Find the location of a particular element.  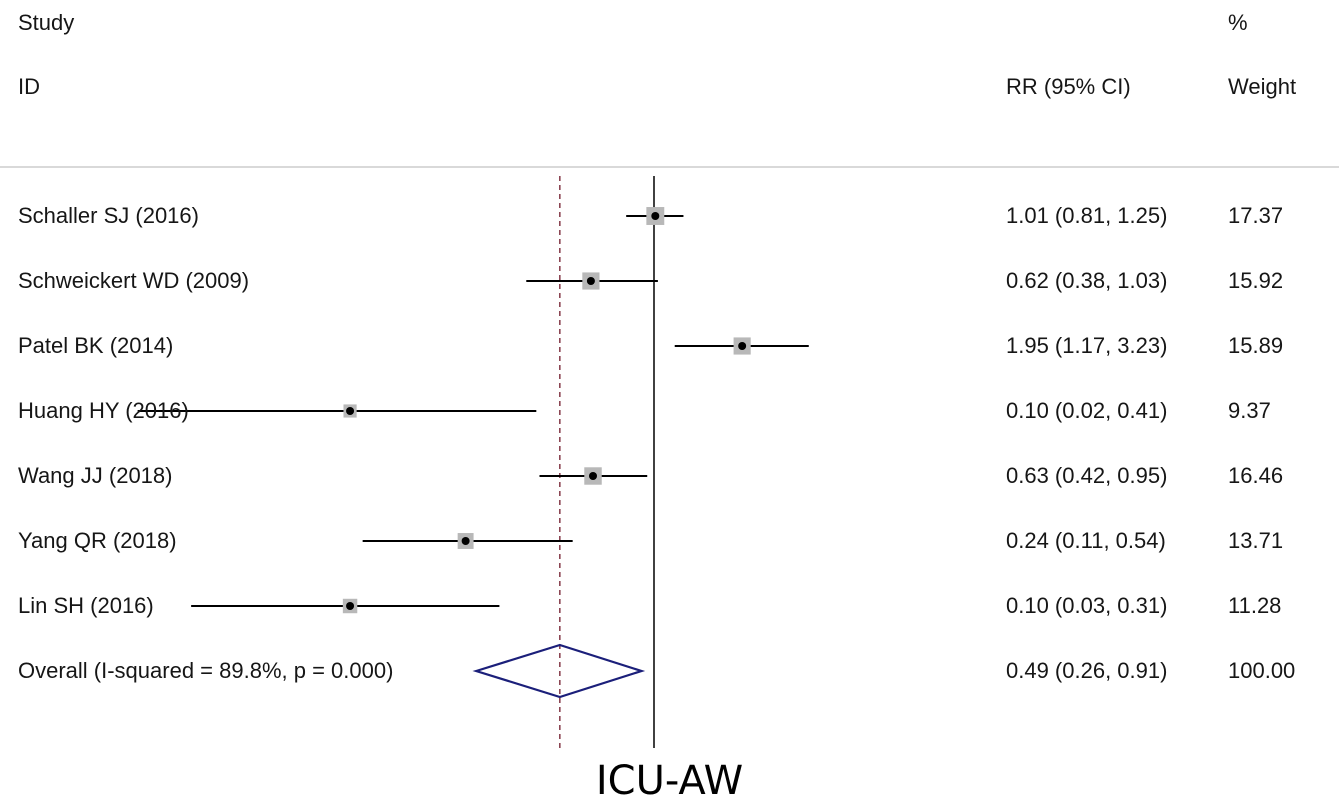

weight-value: 11.28 is located at coordinates (1255, 605).